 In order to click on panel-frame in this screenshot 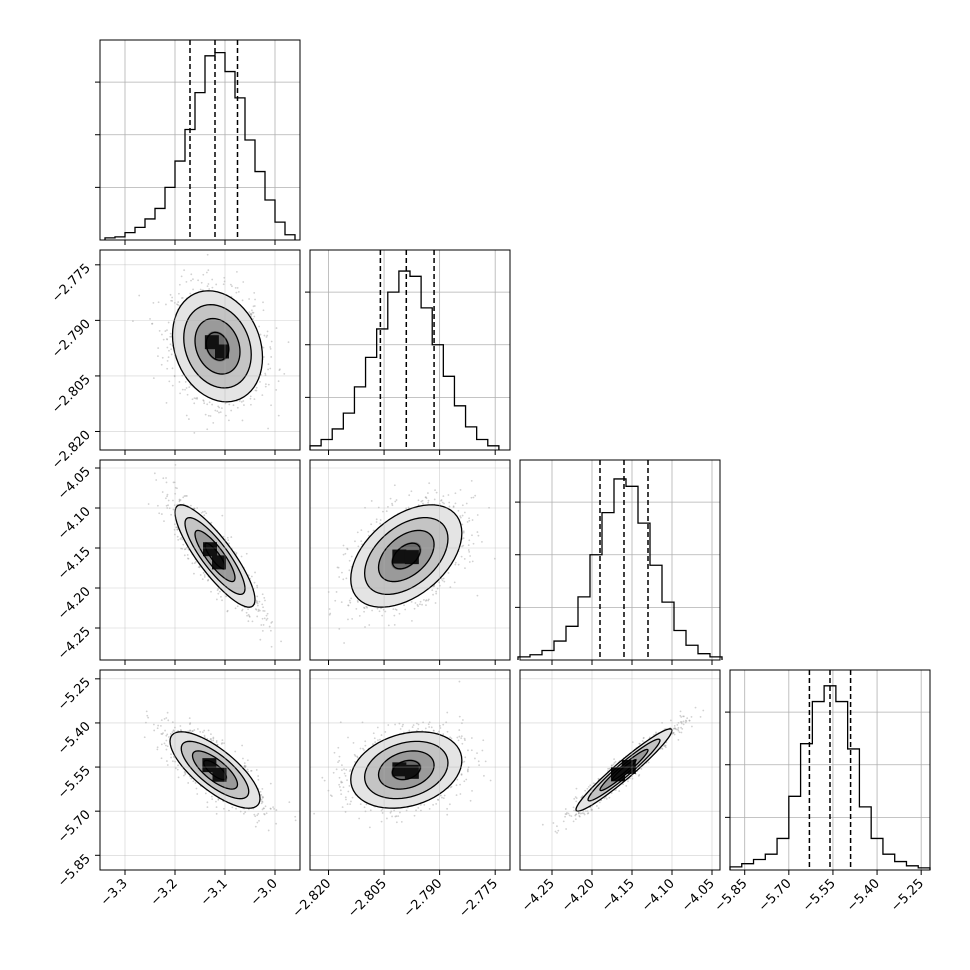, I will do `click(620, 770)`.